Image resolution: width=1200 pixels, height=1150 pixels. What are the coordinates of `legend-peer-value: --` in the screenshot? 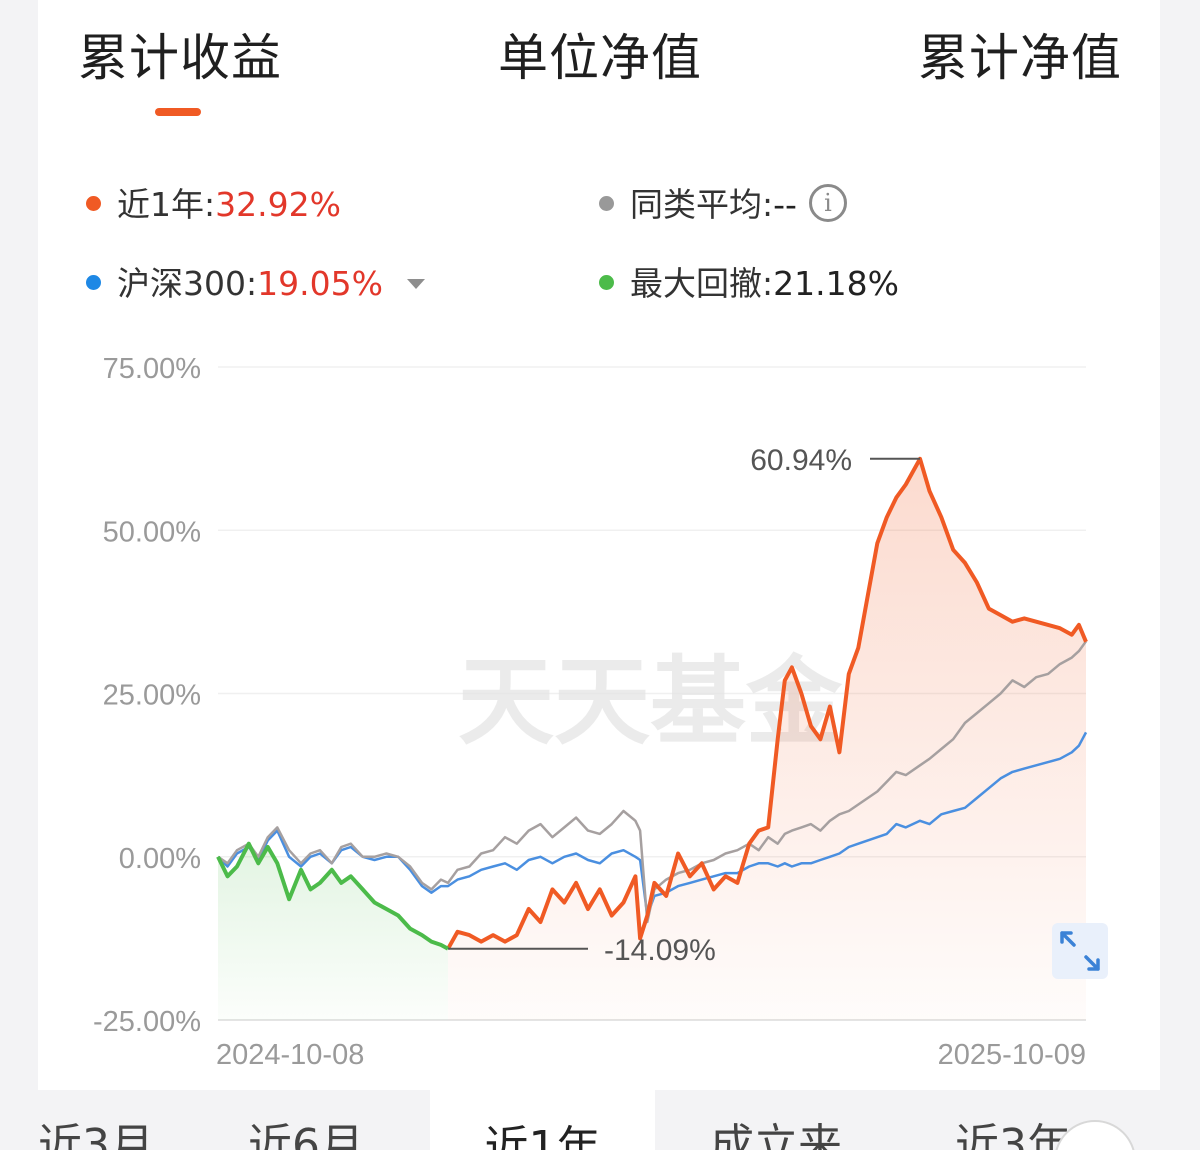 It's located at (785, 204).